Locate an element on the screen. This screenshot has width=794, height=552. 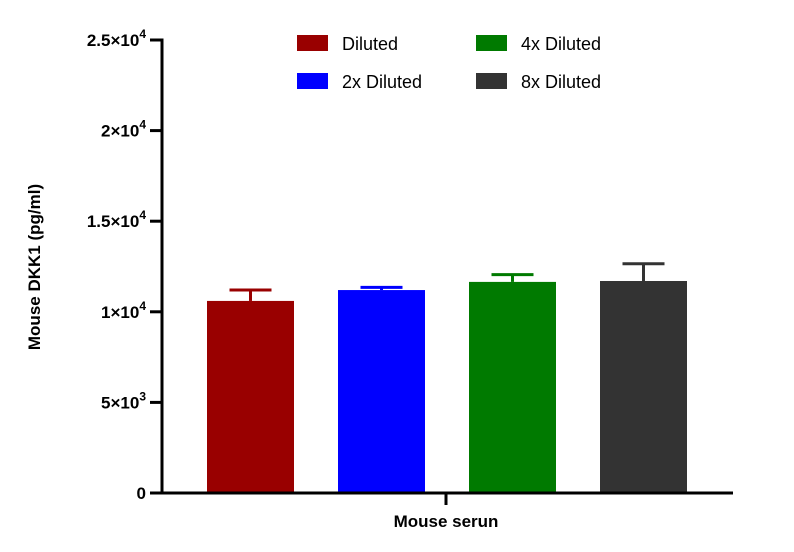
y-tick-label-4: 2×10⁴ is located at coordinates (123, 129).